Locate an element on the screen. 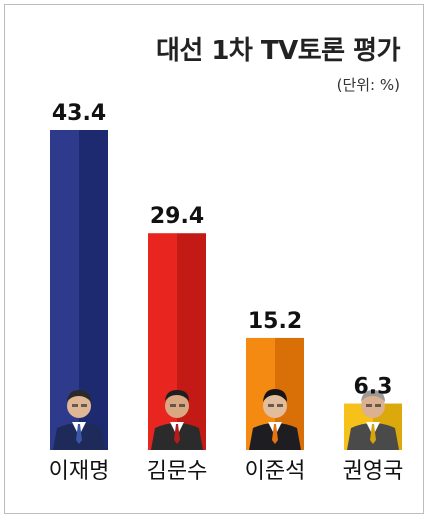 This screenshot has width=430, height=520. category-label-4: 권영국 is located at coordinates (373, 471).